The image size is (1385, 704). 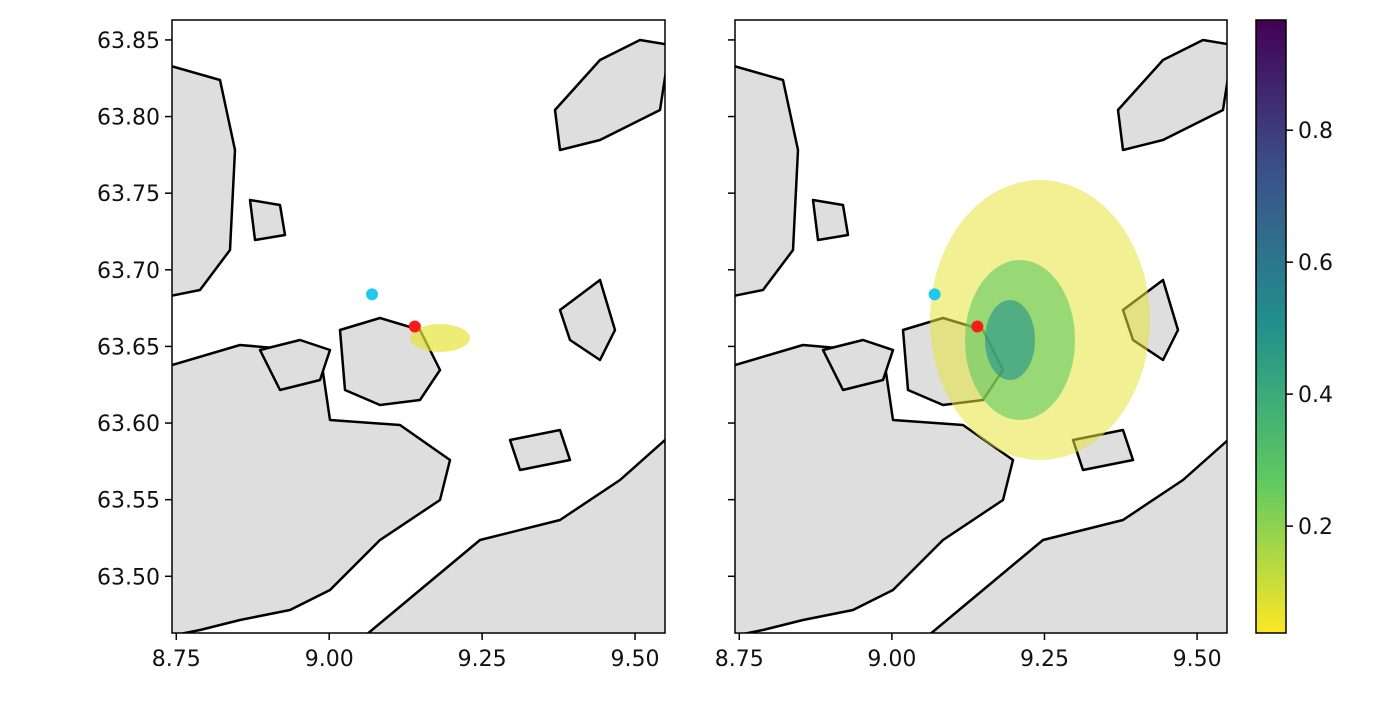 I want to click on y-tick-label: 63.55, so click(x=128, y=501).